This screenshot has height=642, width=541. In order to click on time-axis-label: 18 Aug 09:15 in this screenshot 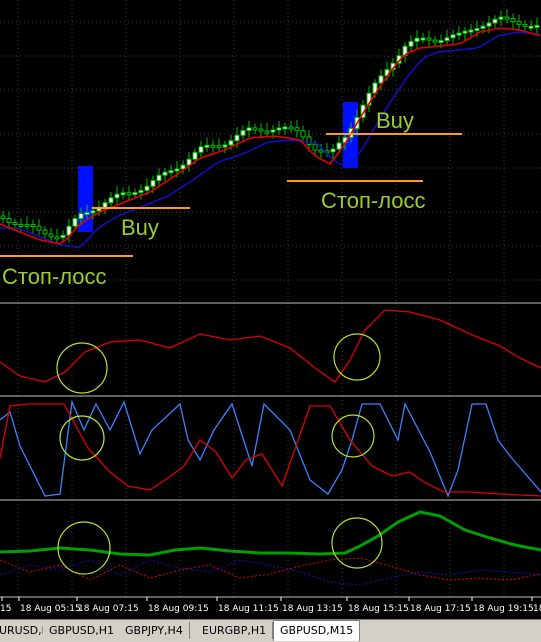, I will do `click(178, 609)`.